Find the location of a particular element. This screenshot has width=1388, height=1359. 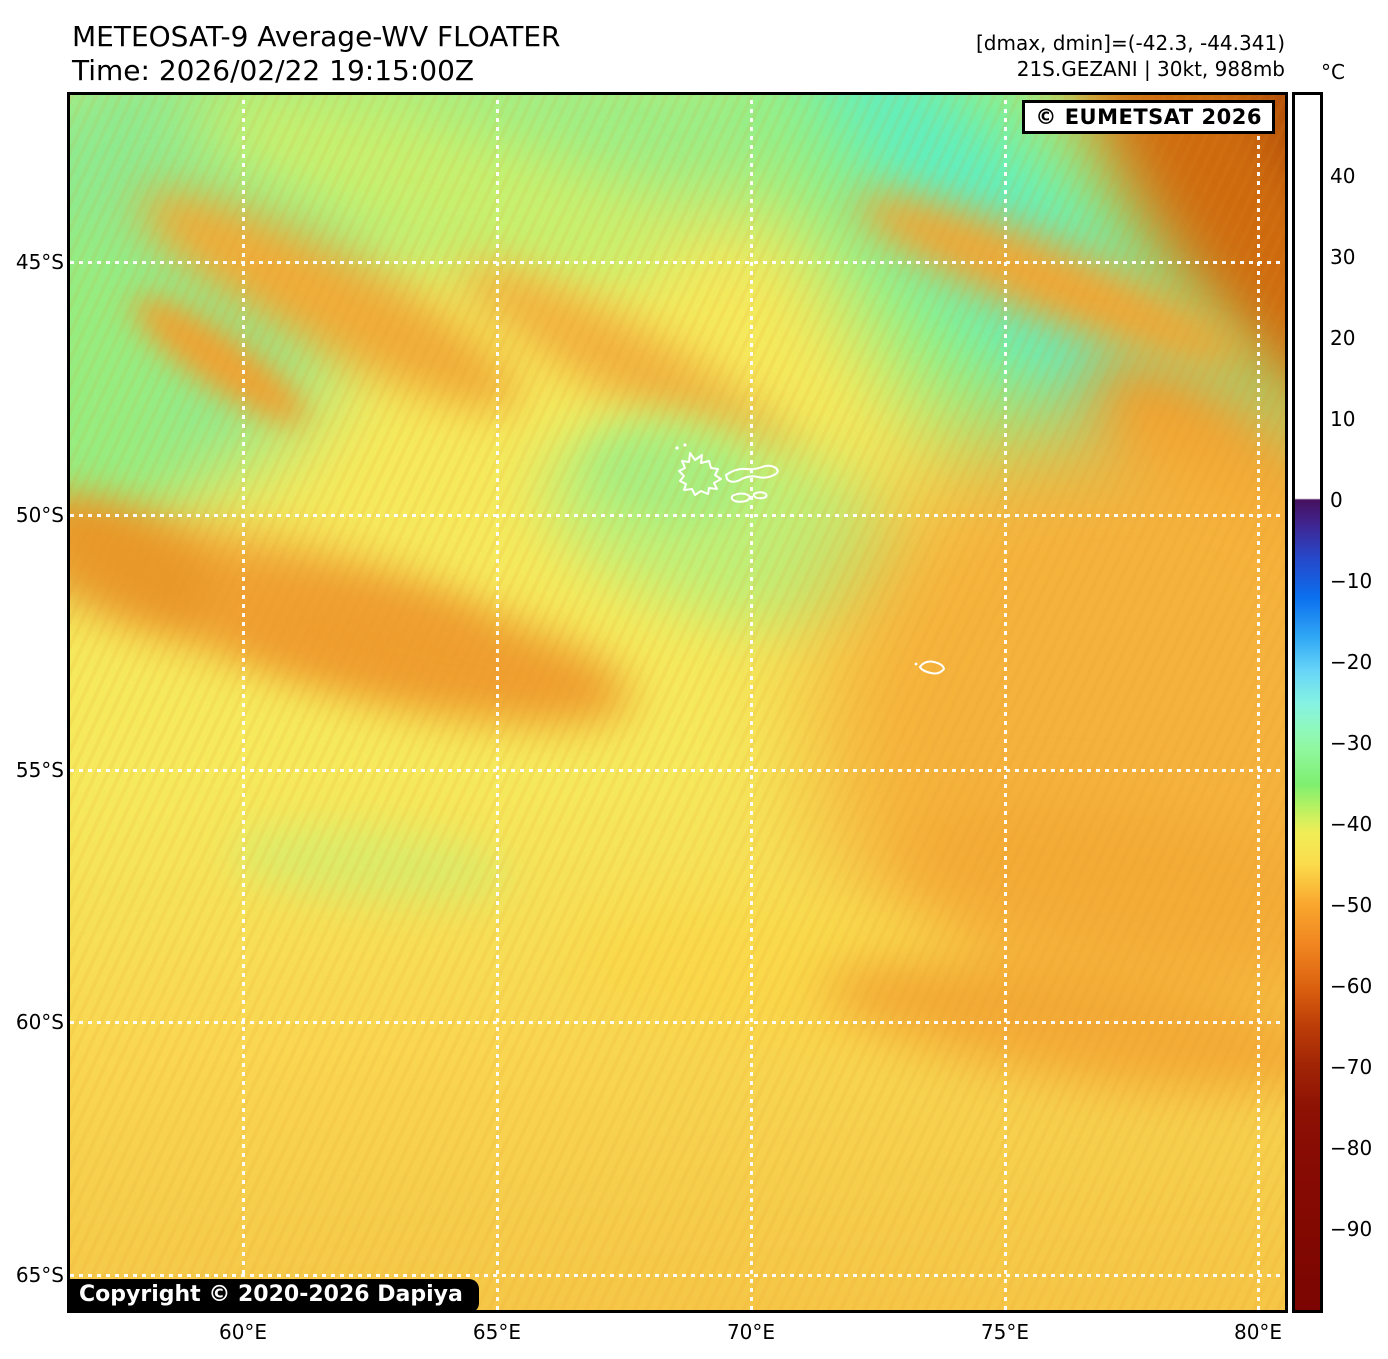

colorbar-tick-label: −20 is located at coordinates (1351, 662).